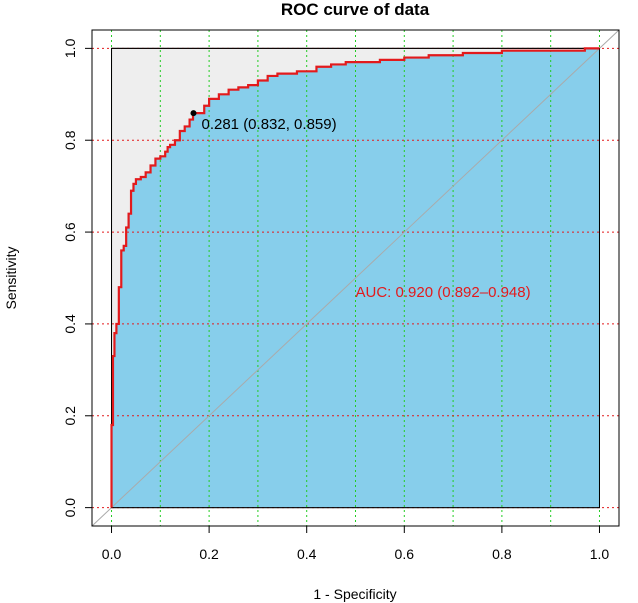  What do you see at coordinates (268, 124) in the screenshot?
I see `threshold-label: 0.281 (0.832, 0.859)` at bounding box center [268, 124].